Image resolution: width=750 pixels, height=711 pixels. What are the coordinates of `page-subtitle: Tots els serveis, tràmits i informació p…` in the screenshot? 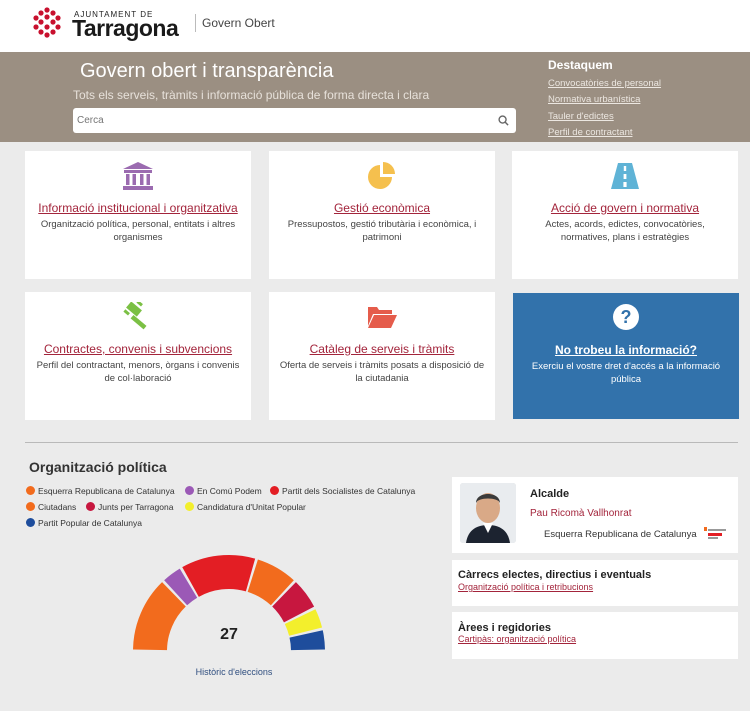 It's located at (251, 95).